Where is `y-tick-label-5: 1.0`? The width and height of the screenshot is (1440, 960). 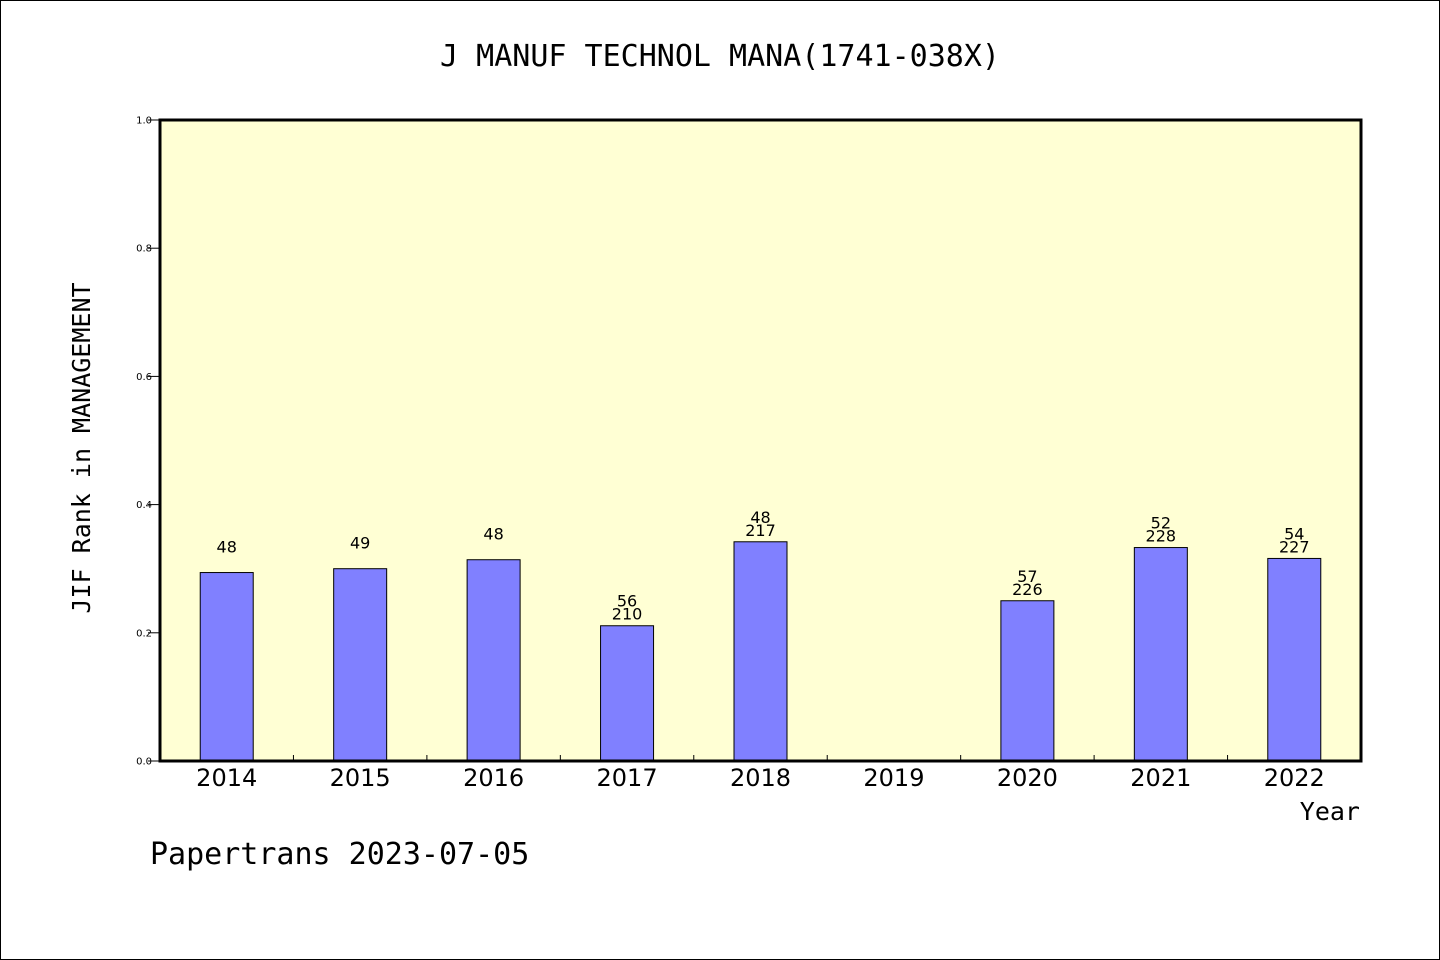 y-tick-label-5: 1.0 is located at coordinates (144, 121).